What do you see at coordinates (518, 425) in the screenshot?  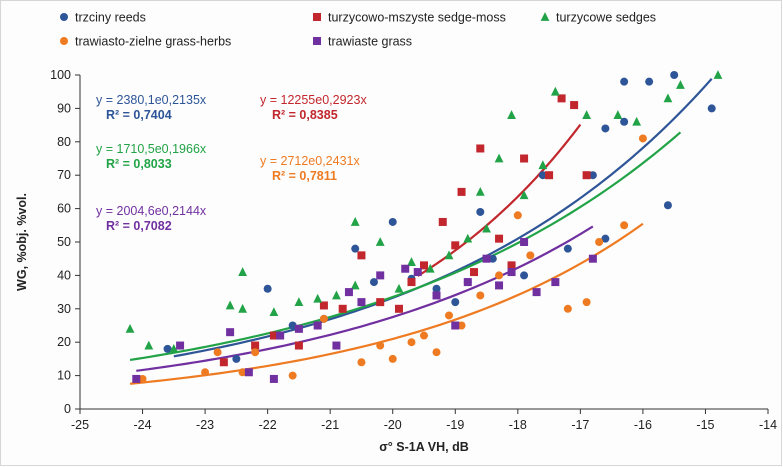 I see `x-tick-label: -18` at bounding box center [518, 425].